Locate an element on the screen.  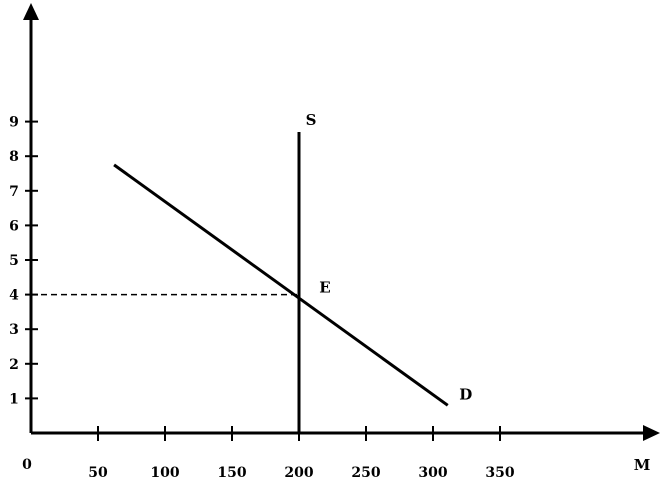
x-tick-label: 350 is located at coordinates (499, 471).